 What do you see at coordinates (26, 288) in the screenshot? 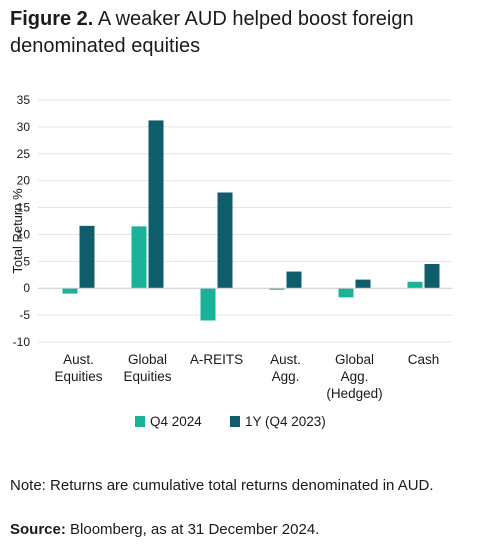
I see `y-tick-label: 0` at bounding box center [26, 288].